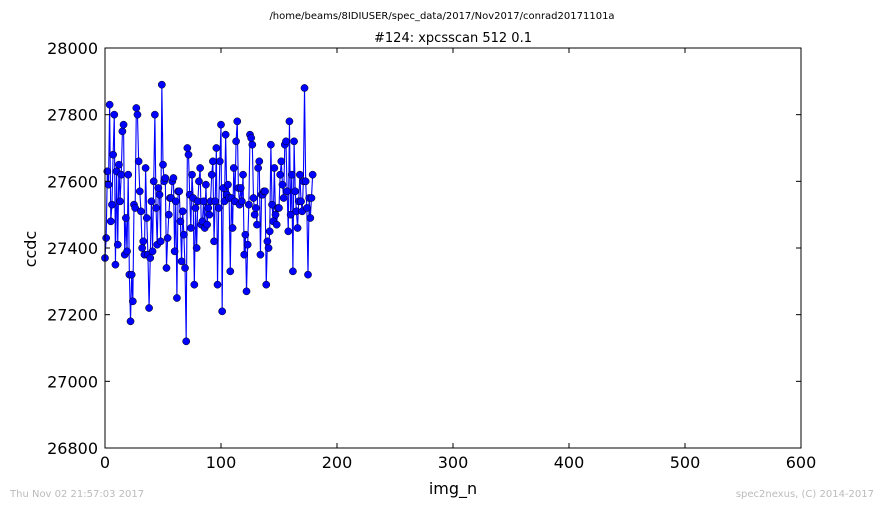 The width and height of the screenshot is (884, 509). Describe the element at coordinates (72, 381) in the screenshot. I see `y-tick-label: 27000` at that location.